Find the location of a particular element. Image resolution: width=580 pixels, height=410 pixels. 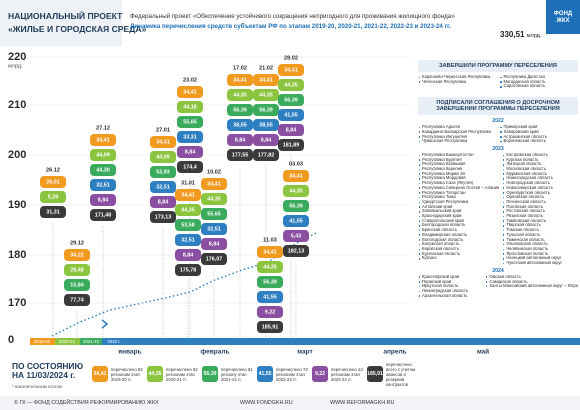

month-label: апрель is located at coordinates (394, 352).